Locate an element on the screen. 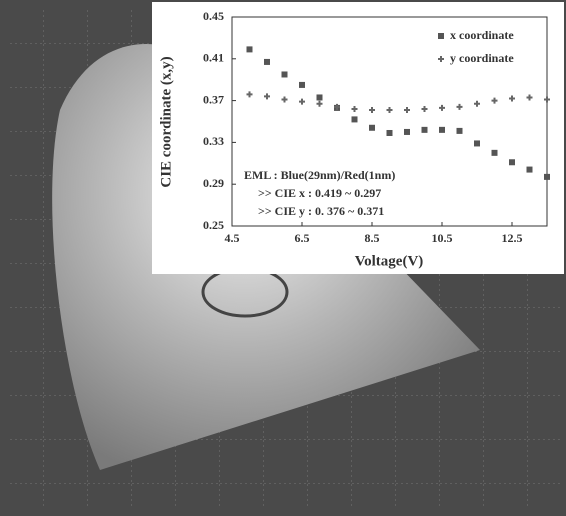 The width and height of the screenshot is (566, 516). x-tick-label: 8.5 is located at coordinates (372, 238).